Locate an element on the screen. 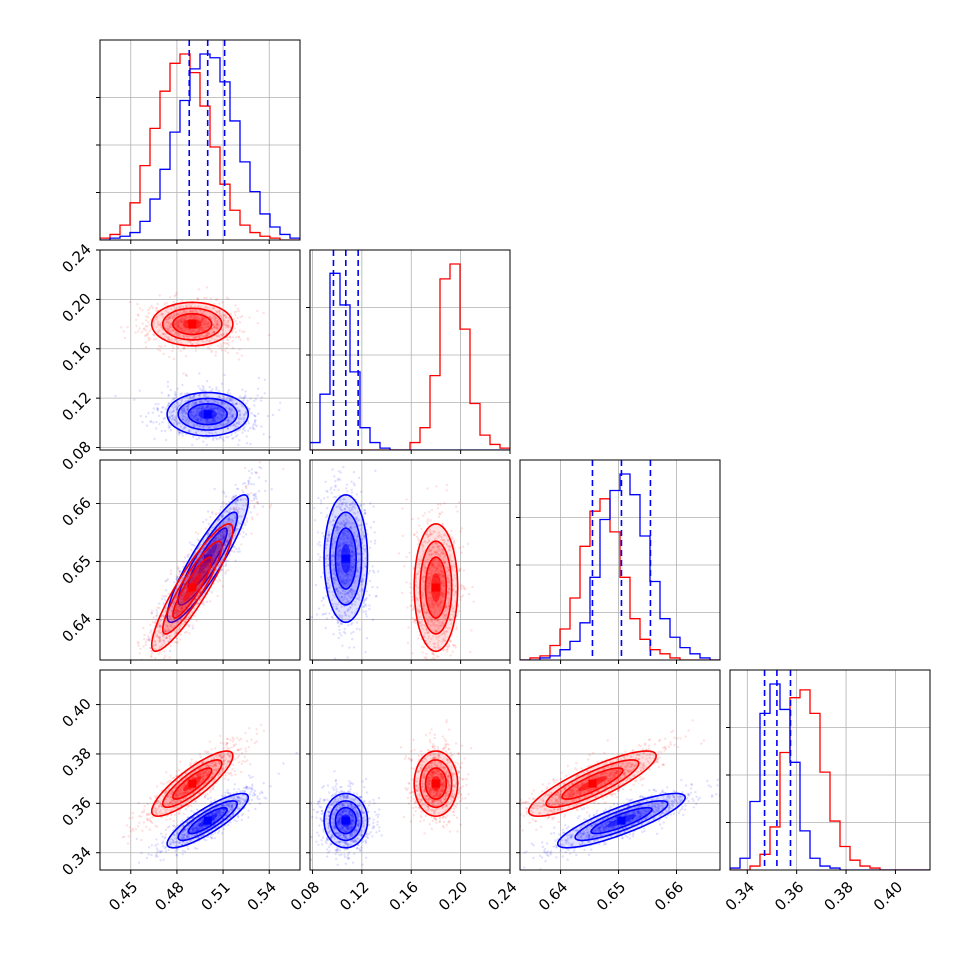 The height and width of the screenshot is (970, 970). y-tick-label: 0.08 is located at coordinates (76, 456).